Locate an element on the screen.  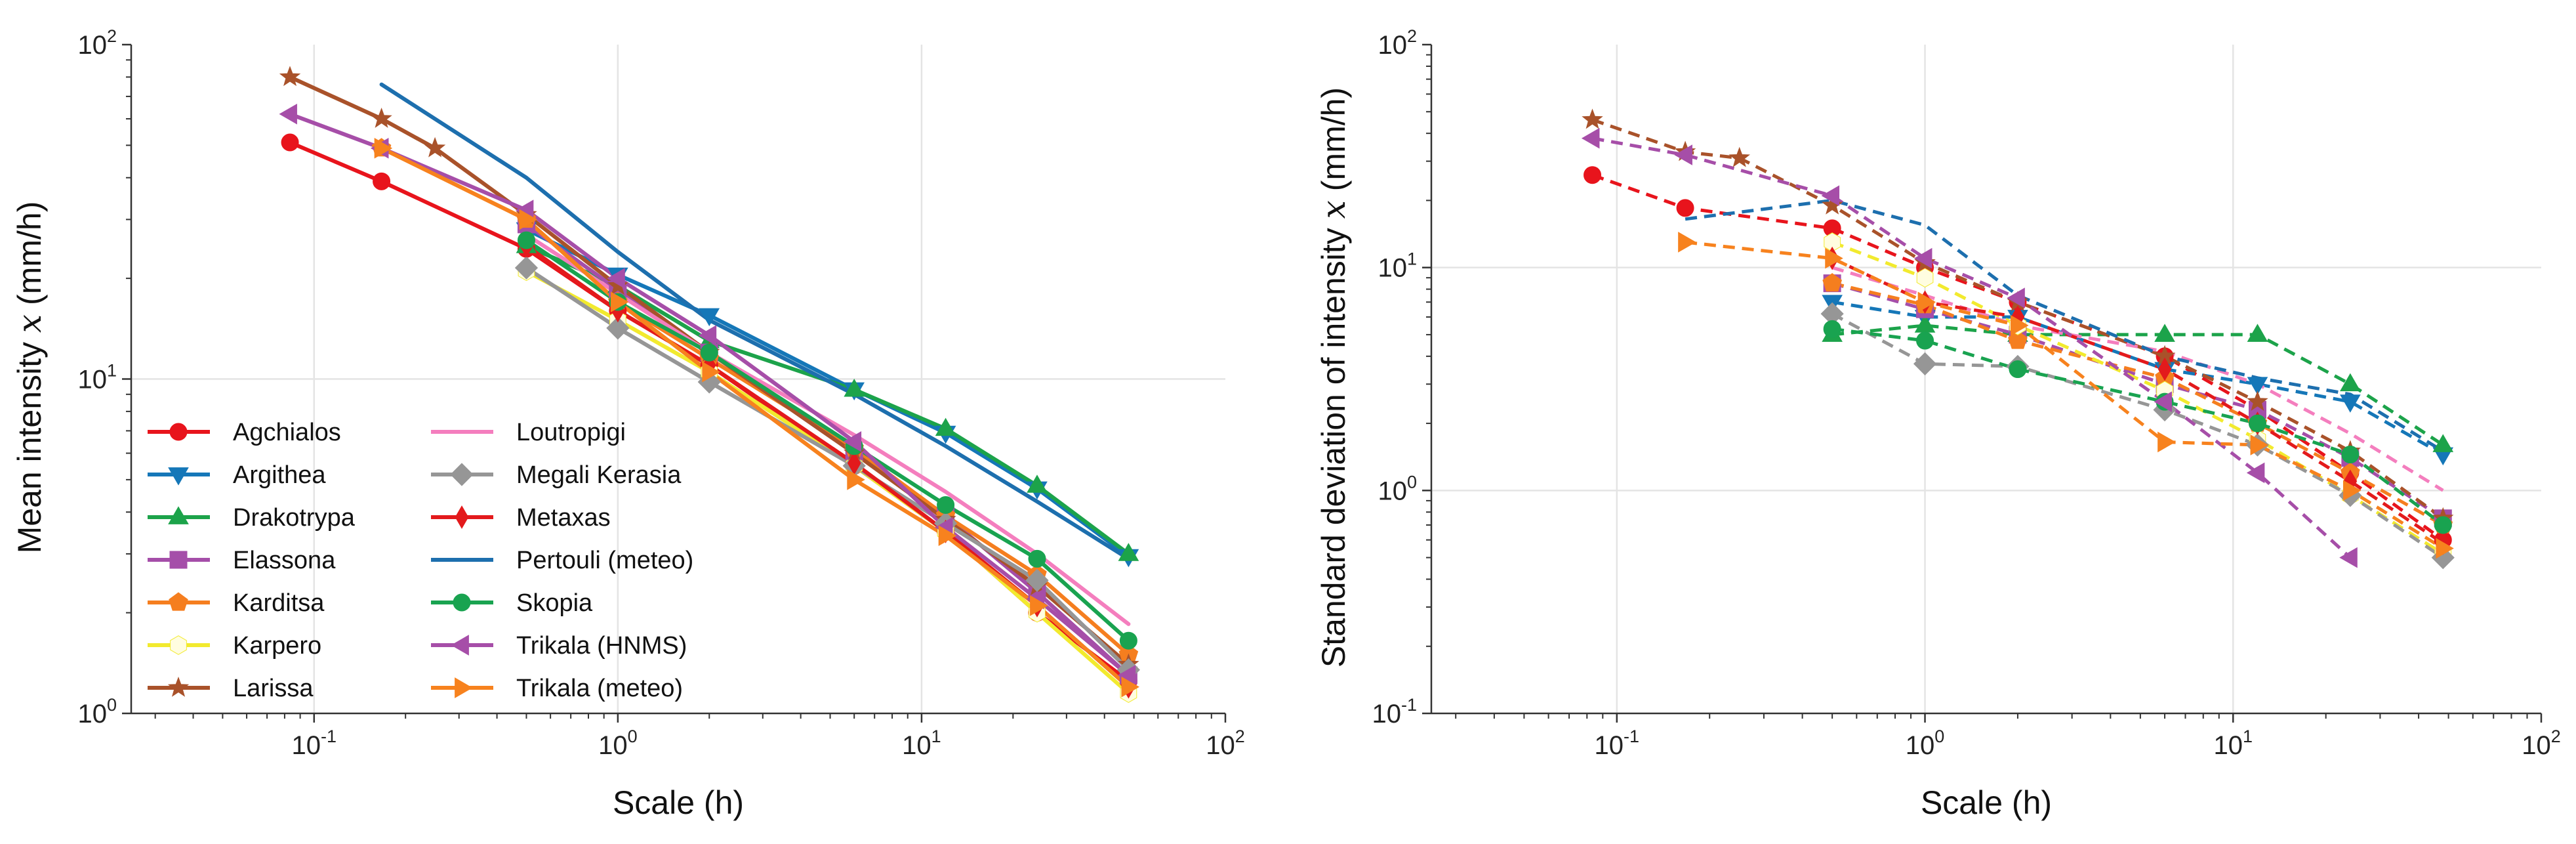
legend-item: Elassona is located at coordinates (242, 560).